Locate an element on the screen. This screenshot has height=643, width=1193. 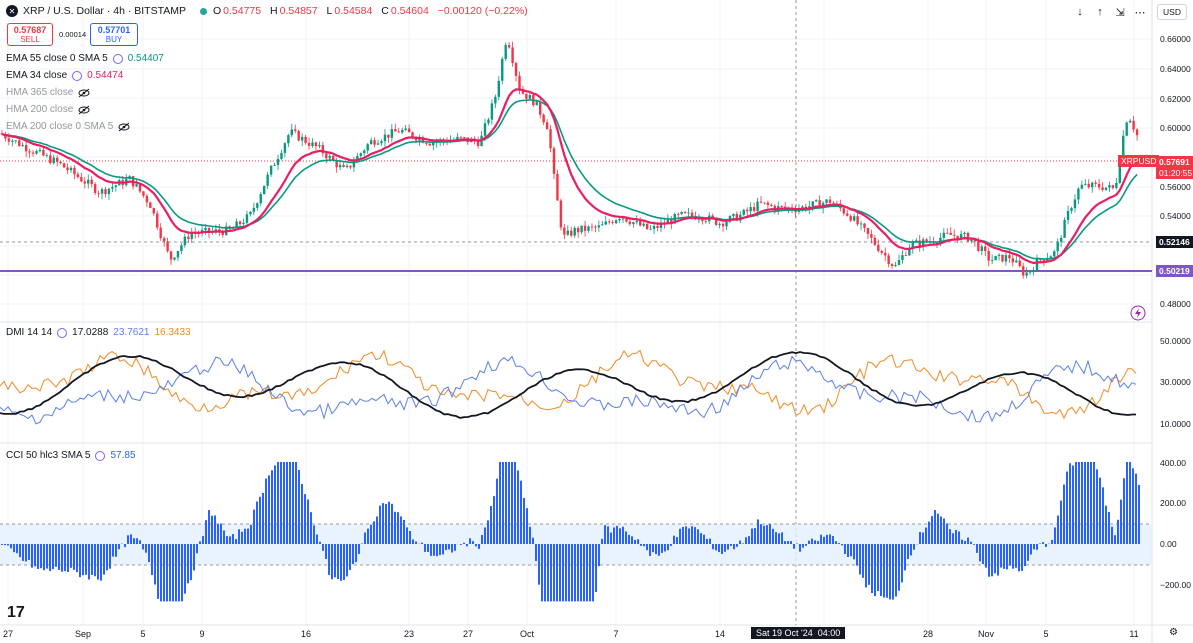
chart-settings-icon: ⚙ is located at coordinates (1173, 632).